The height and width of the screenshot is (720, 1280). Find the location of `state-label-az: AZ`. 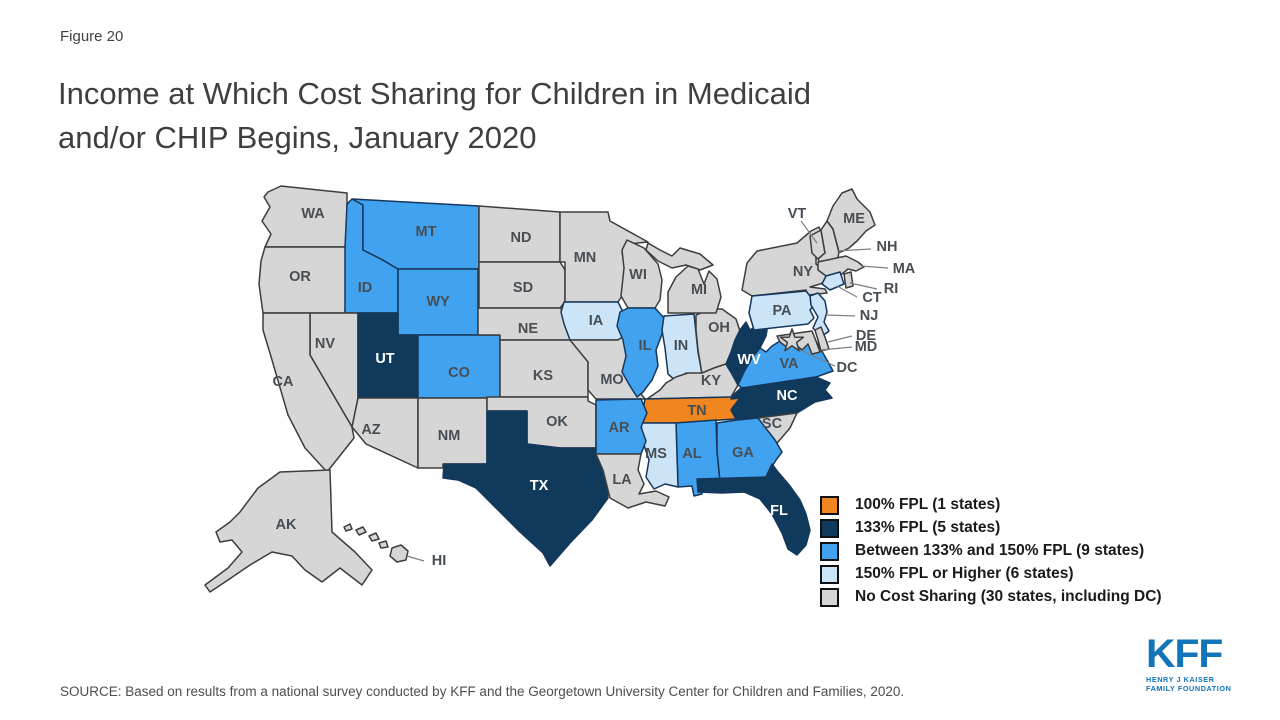

state-label-az: AZ is located at coordinates (370, 430).